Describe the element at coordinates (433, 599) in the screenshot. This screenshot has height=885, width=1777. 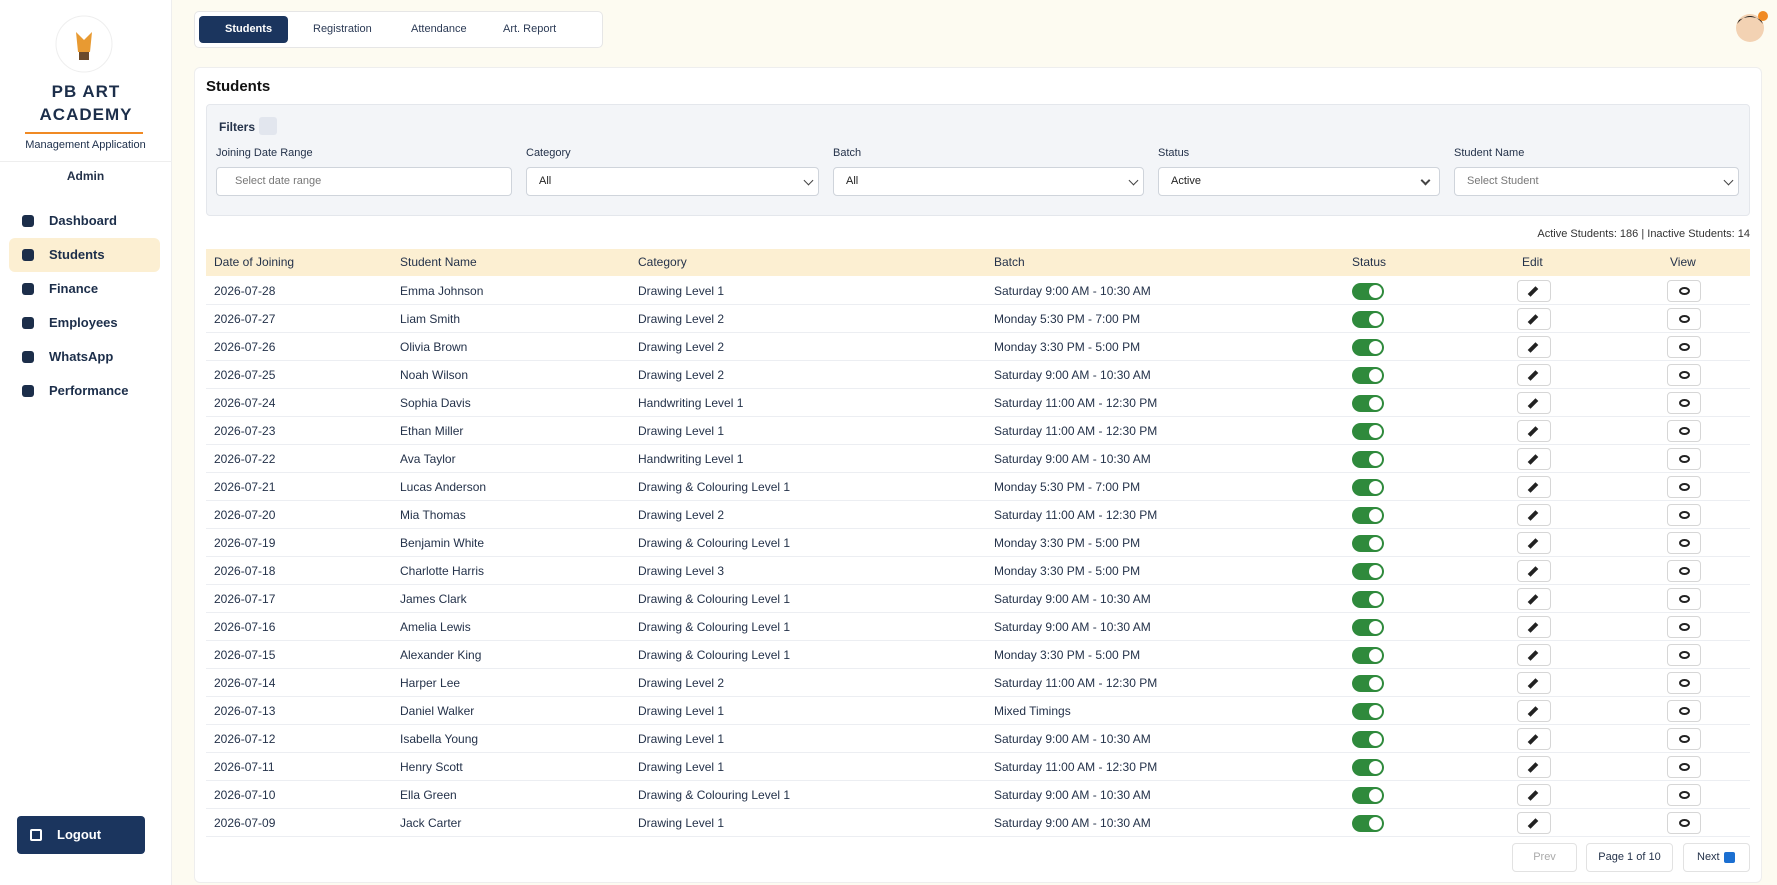
I see `cell: James Clark` at that location.